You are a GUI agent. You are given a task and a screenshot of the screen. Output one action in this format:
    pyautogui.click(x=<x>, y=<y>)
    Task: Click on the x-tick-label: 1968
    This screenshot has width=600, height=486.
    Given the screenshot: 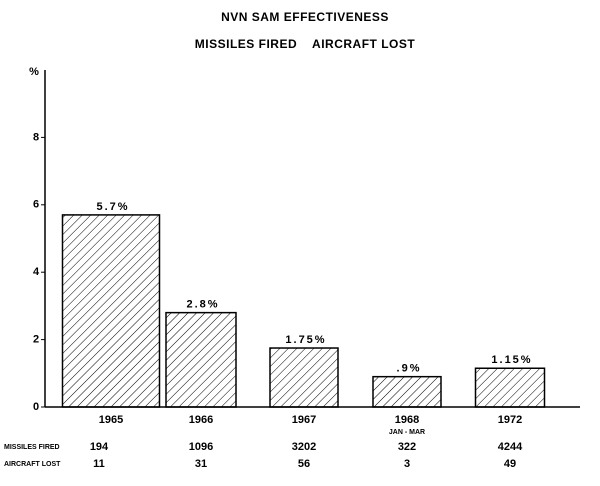 What is the action you would take?
    pyautogui.click(x=407, y=420)
    